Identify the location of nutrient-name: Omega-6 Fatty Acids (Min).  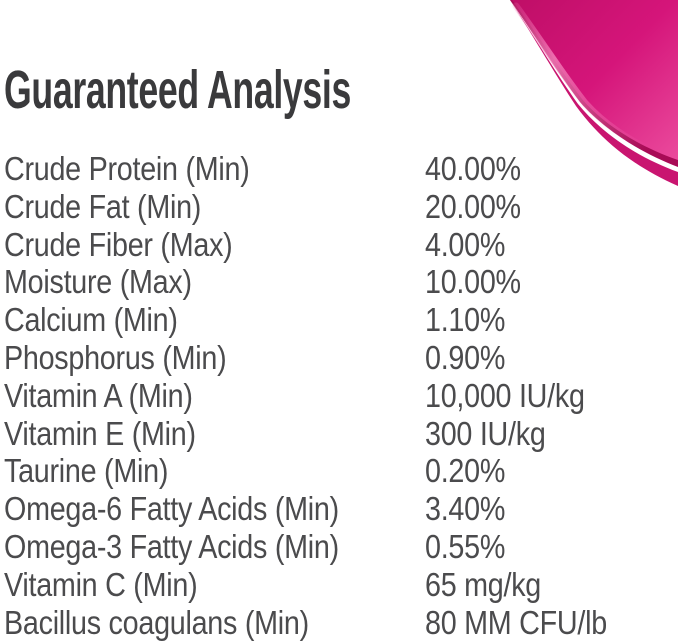
(171, 509).